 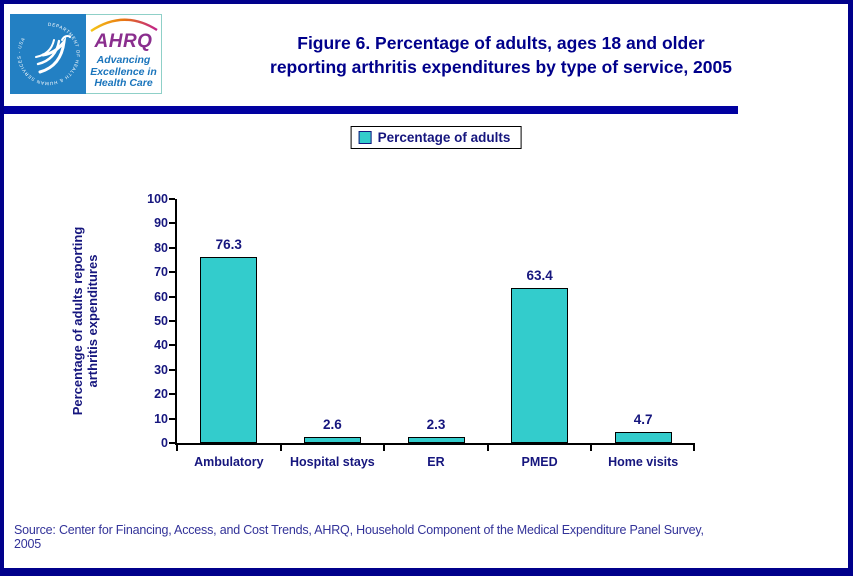 What do you see at coordinates (124, 25) in the screenshot?
I see `rainbow-arc-icon` at bounding box center [124, 25].